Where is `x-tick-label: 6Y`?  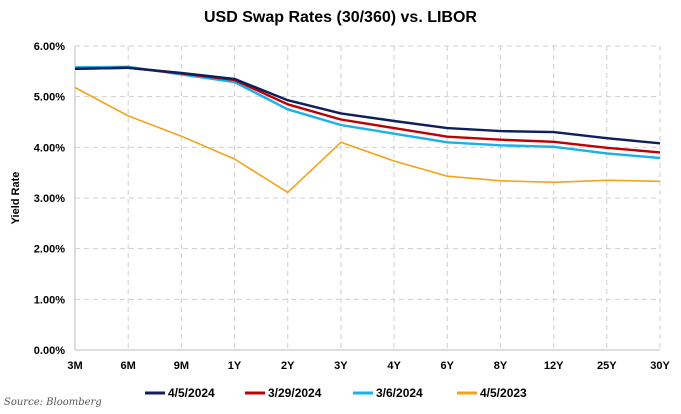
x-tick-label: 6Y is located at coordinates (448, 366).